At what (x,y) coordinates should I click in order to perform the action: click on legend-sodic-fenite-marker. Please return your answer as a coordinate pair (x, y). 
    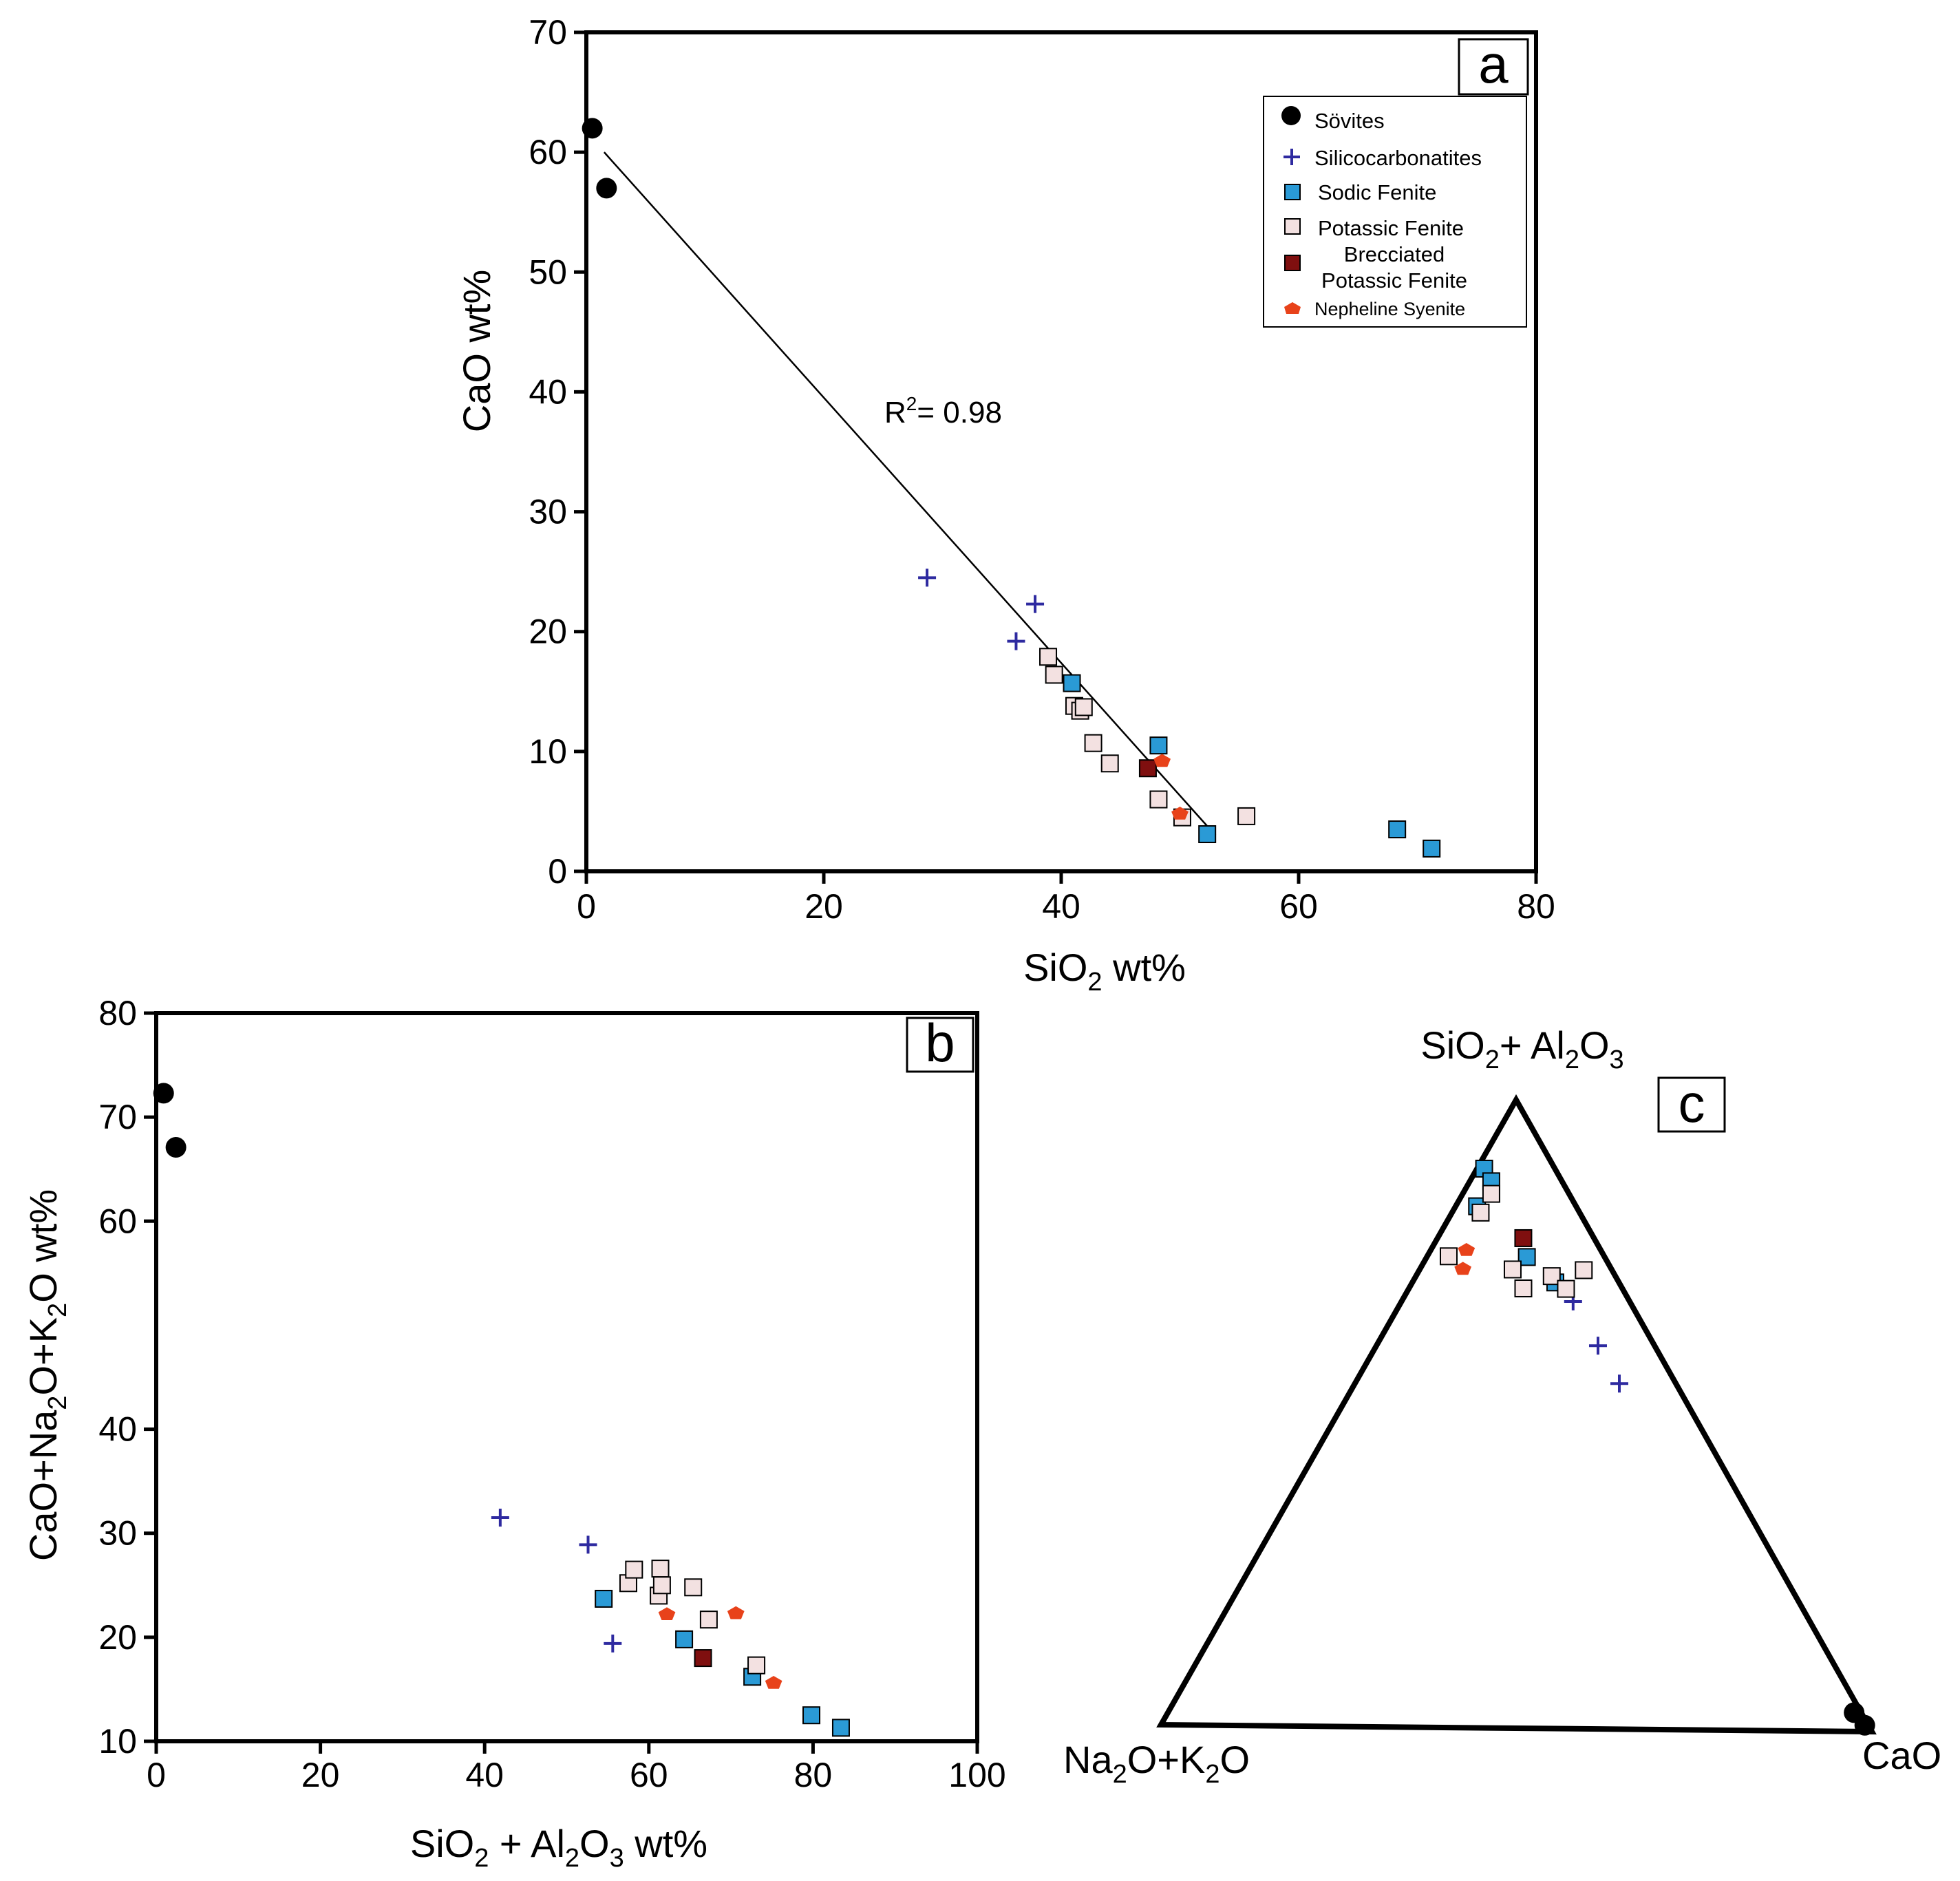
    Looking at the image, I should click on (1292, 192).